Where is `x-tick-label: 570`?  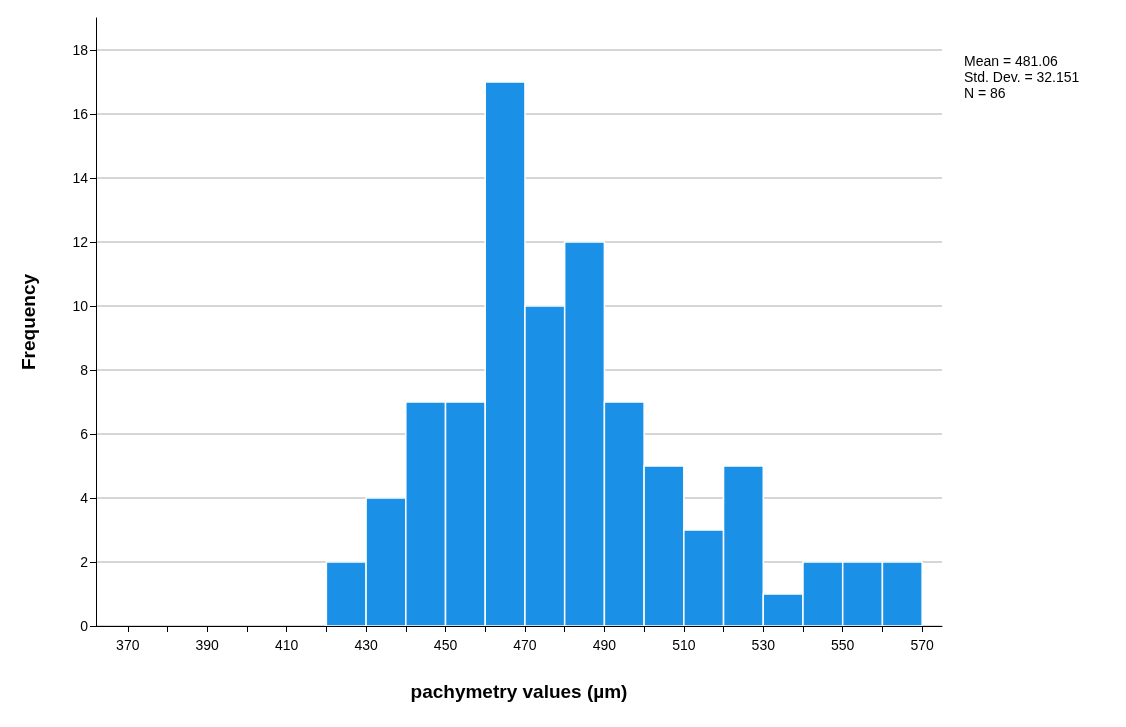
x-tick-label: 570 is located at coordinates (922, 645).